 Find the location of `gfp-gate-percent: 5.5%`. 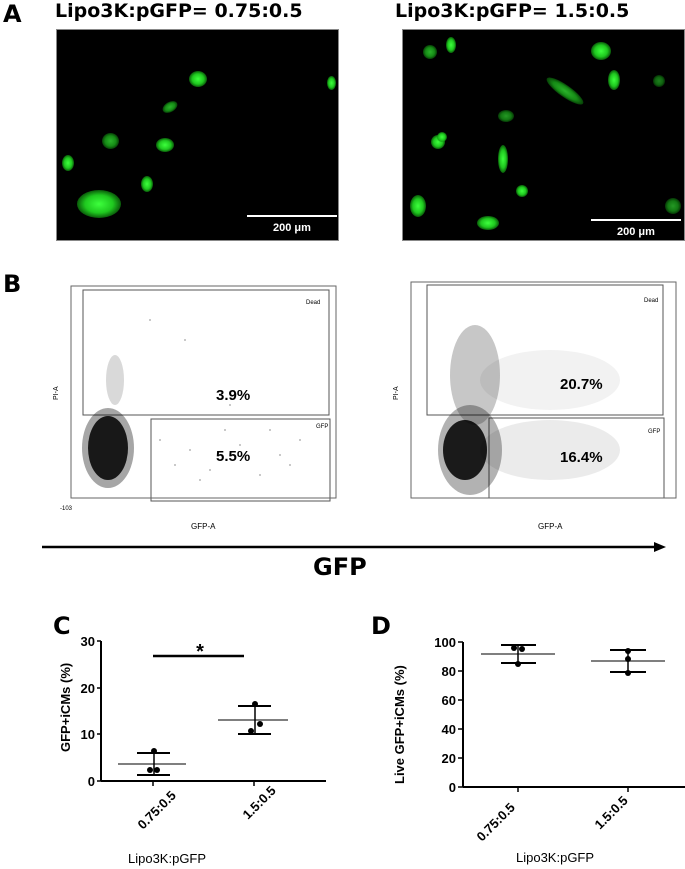

gfp-gate-percent: 5.5% is located at coordinates (233, 456).